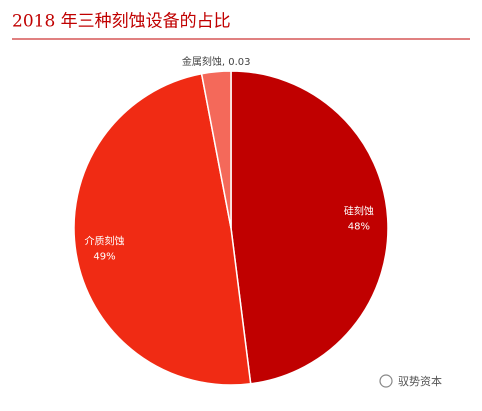 Image resolution: width=482 pixels, height=411 pixels. I want to click on watermark-icon, so click(386, 381).